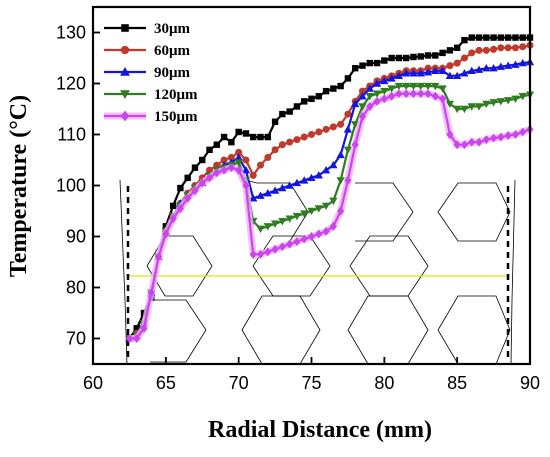 This screenshot has height=457, width=550. I want to click on x-tick-label: 65, so click(166, 383).